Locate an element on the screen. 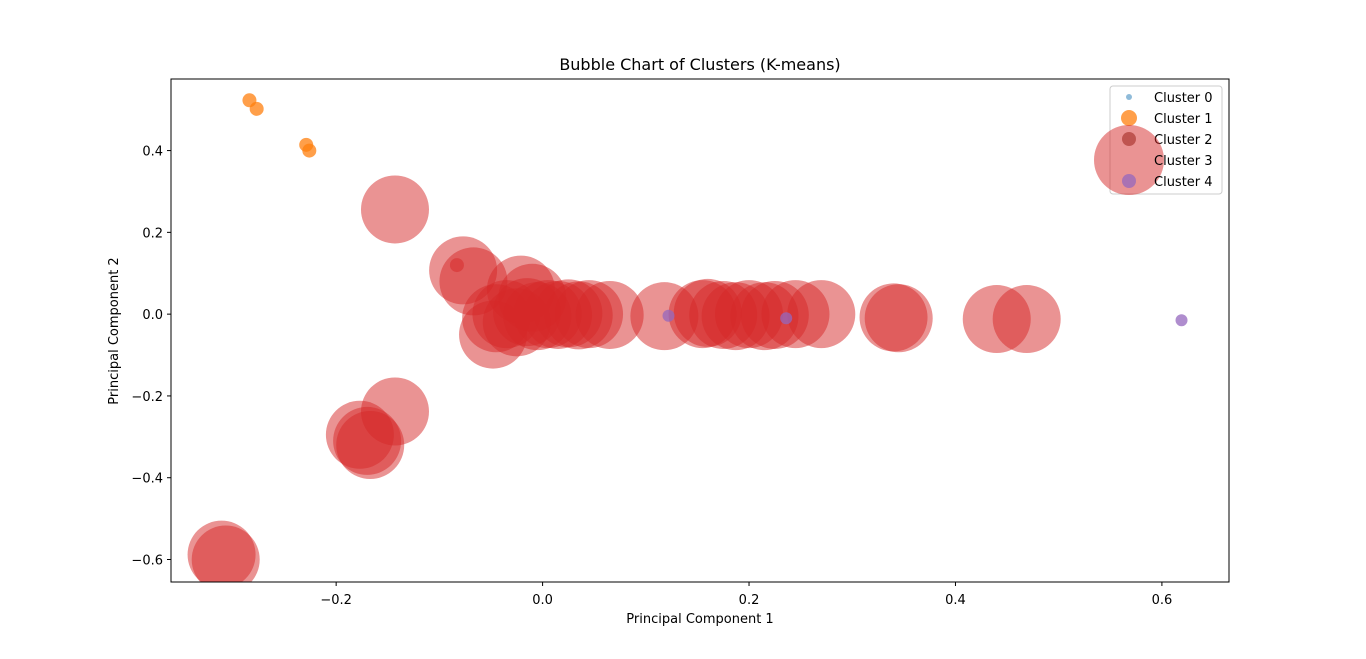 The width and height of the screenshot is (1366, 659). legend-label-1: Cluster 1 is located at coordinates (1183, 119).